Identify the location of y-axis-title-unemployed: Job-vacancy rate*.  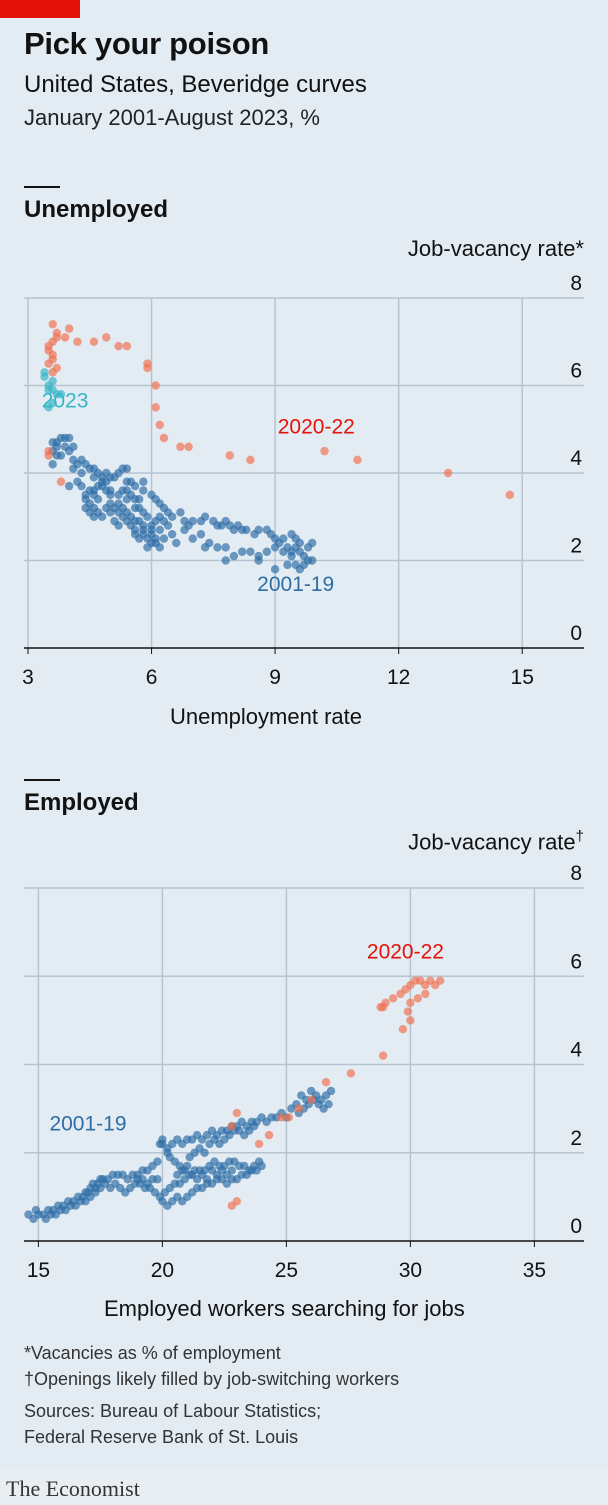
(495, 248).